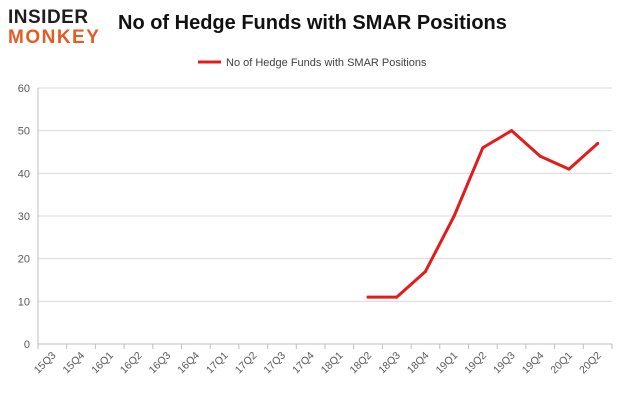 This screenshot has width=635, height=405. I want to click on y-tick-label: 20, so click(24, 260).